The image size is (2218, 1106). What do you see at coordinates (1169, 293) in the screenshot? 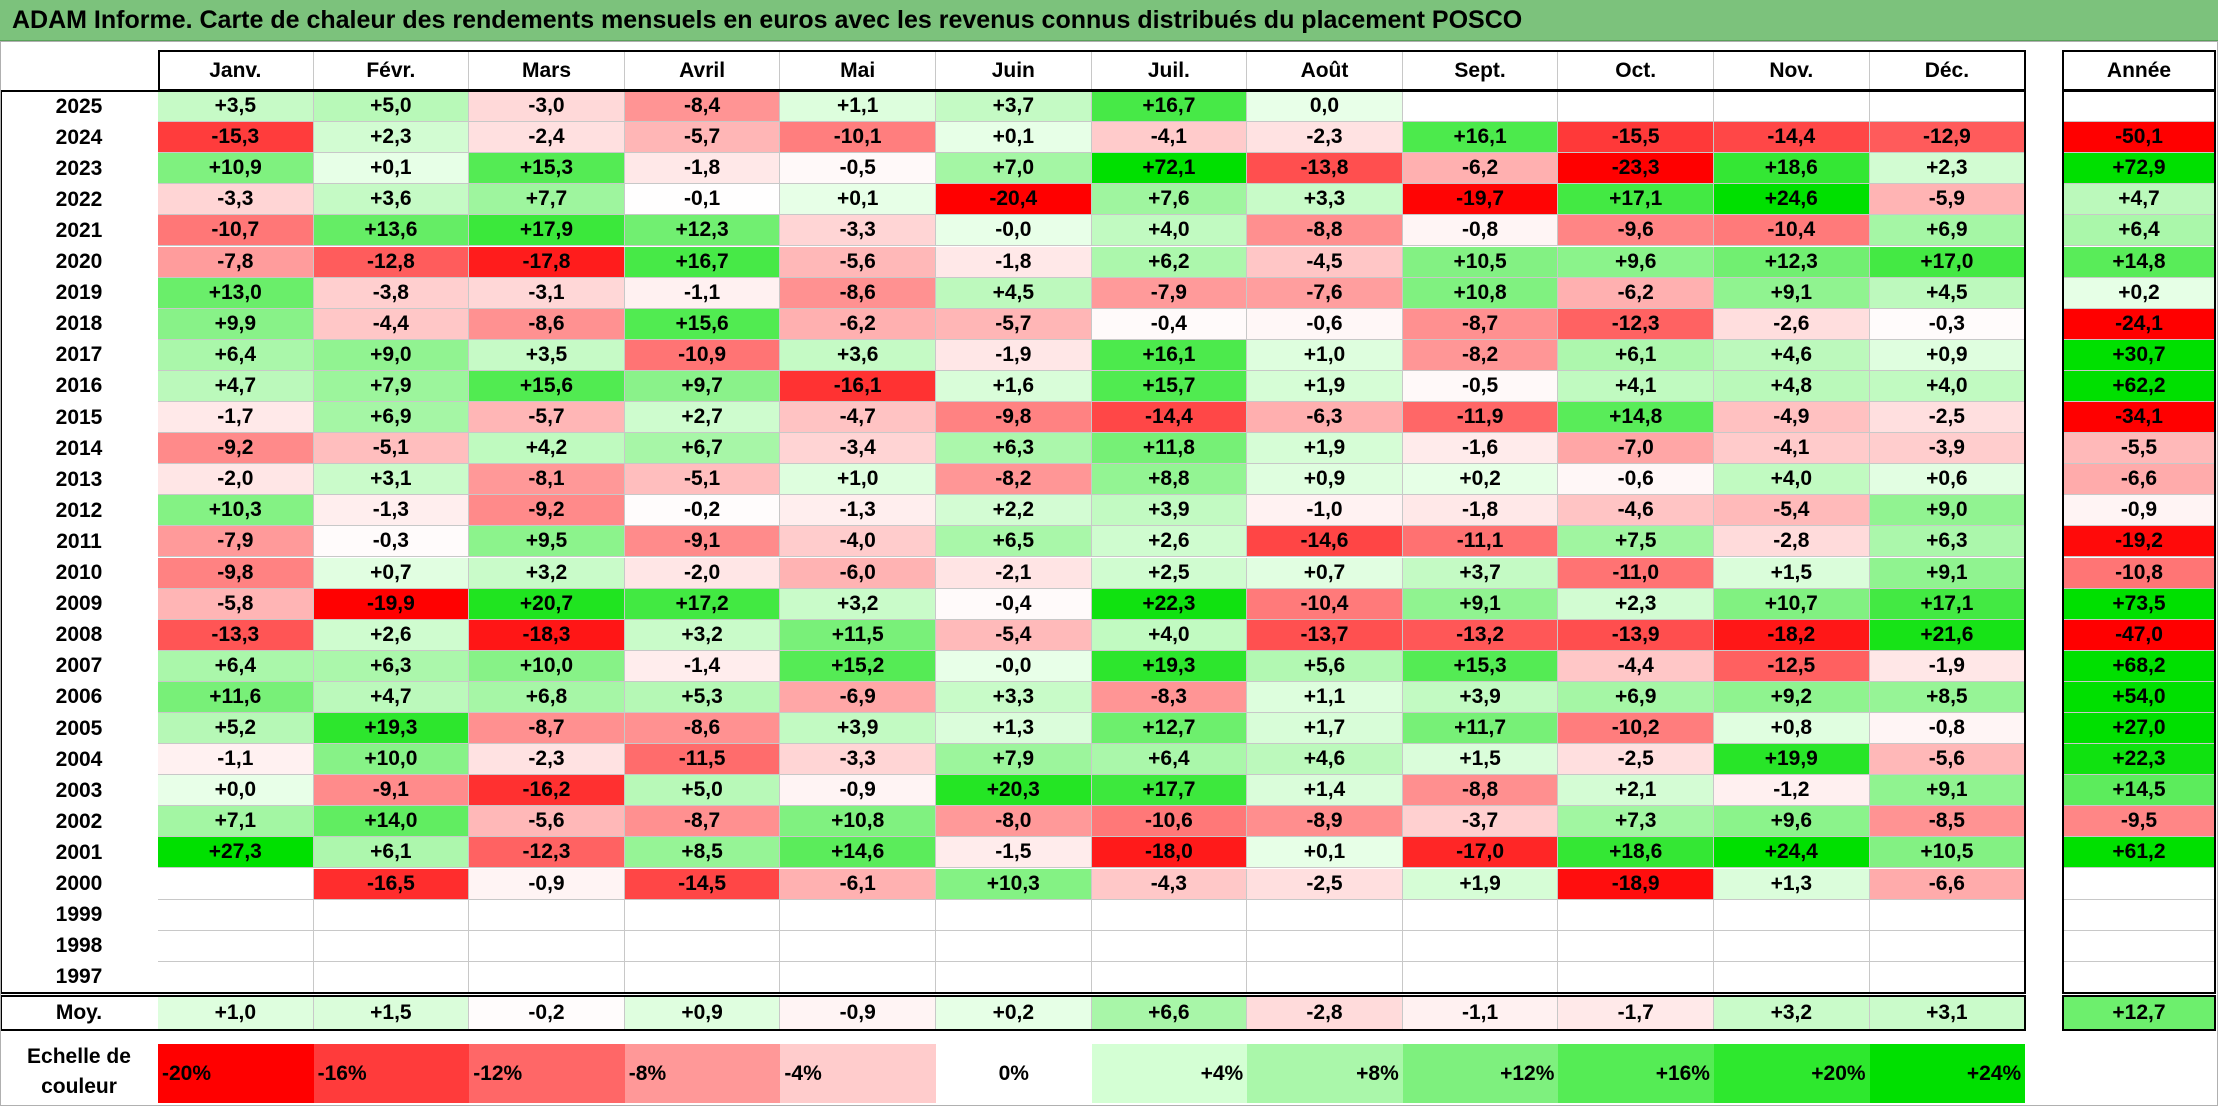
I see `heatmap-cell: -7,9` at bounding box center [1169, 293].